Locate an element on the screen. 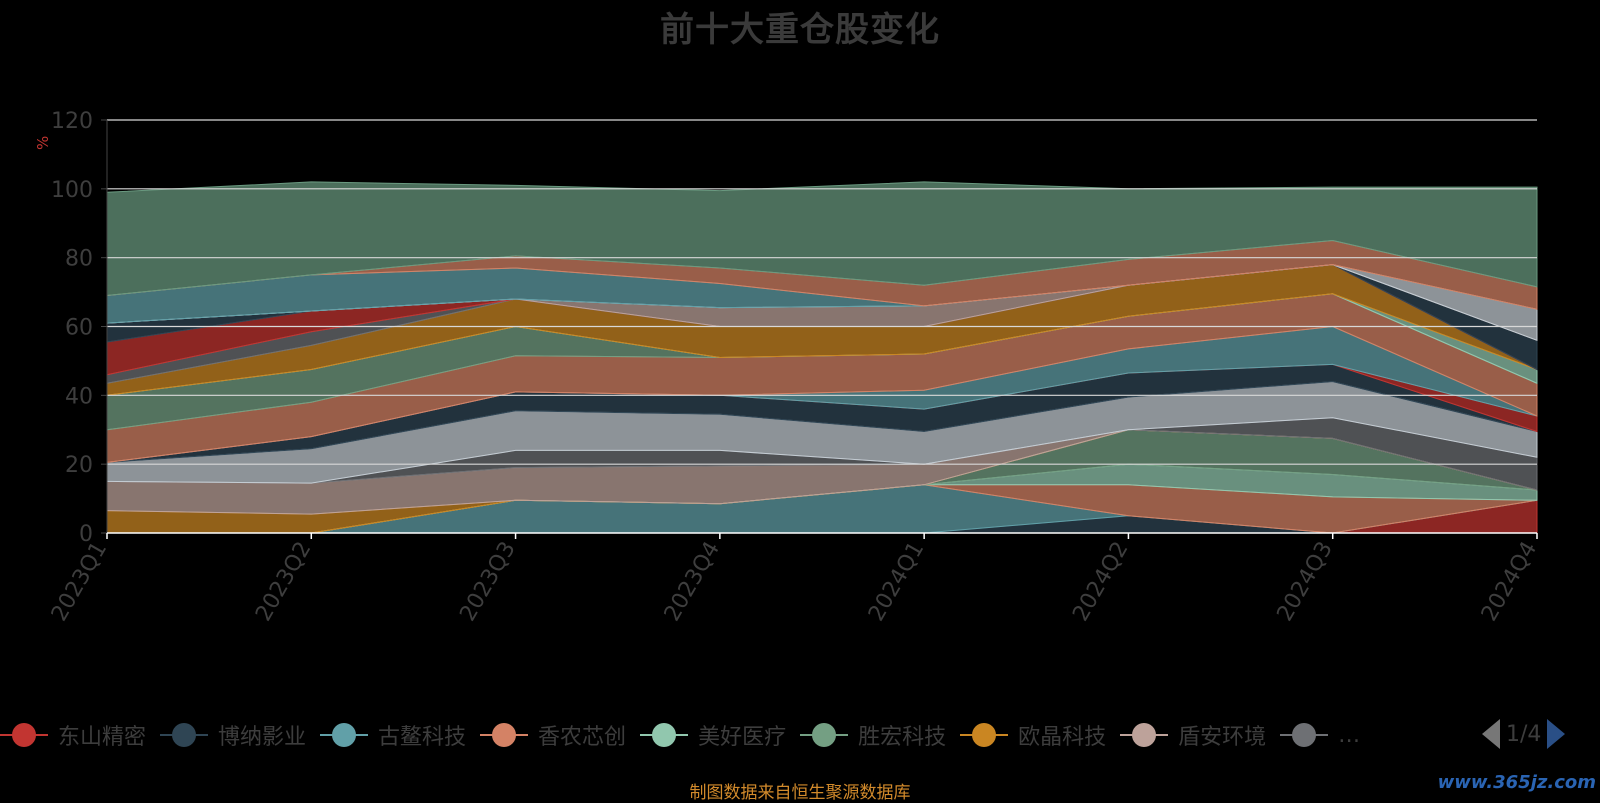 This screenshot has width=1600, height=803. legend-label: 胜宏科技 is located at coordinates (902, 737).